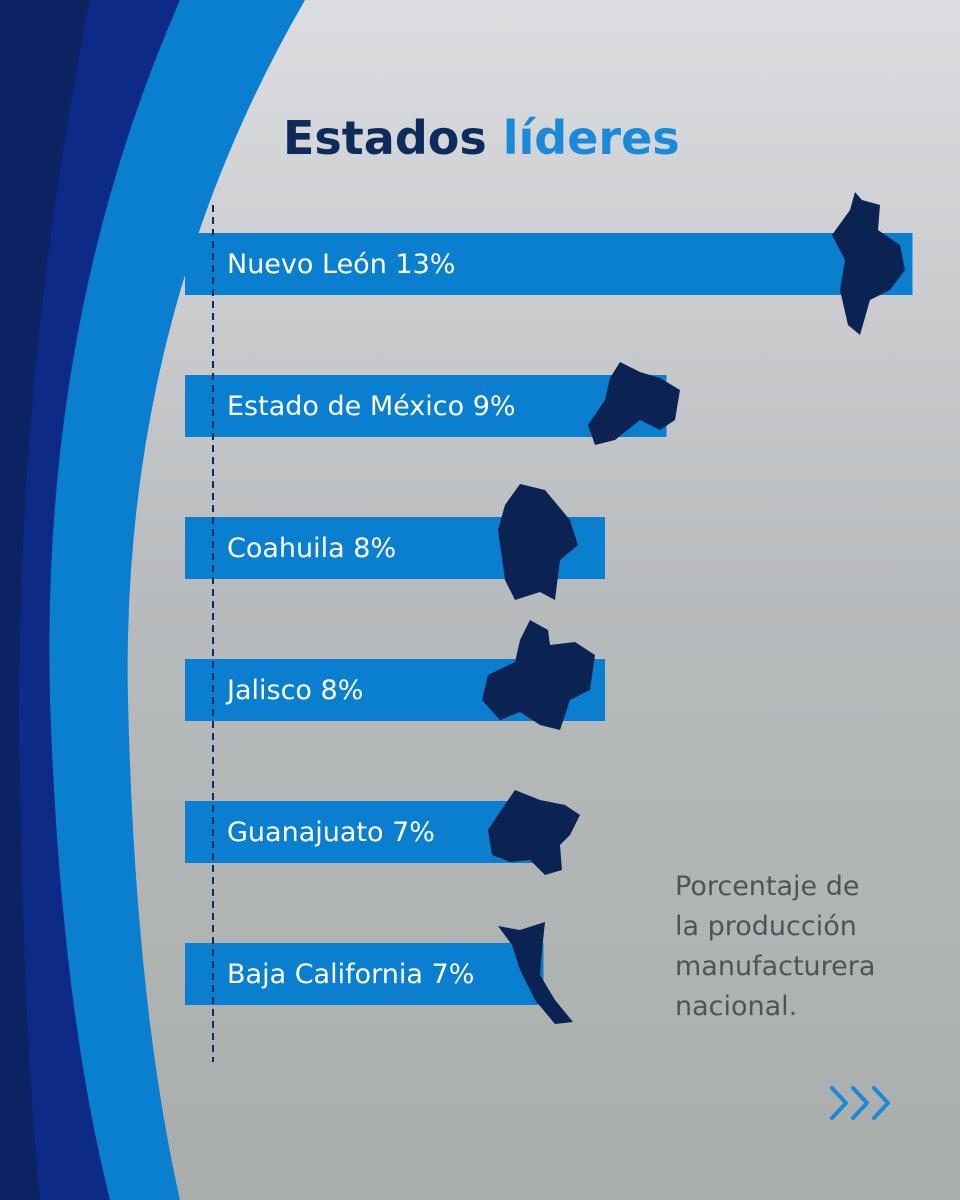  Describe the element at coordinates (425, 264) in the screenshot. I see `value-label: 13%` at that location.